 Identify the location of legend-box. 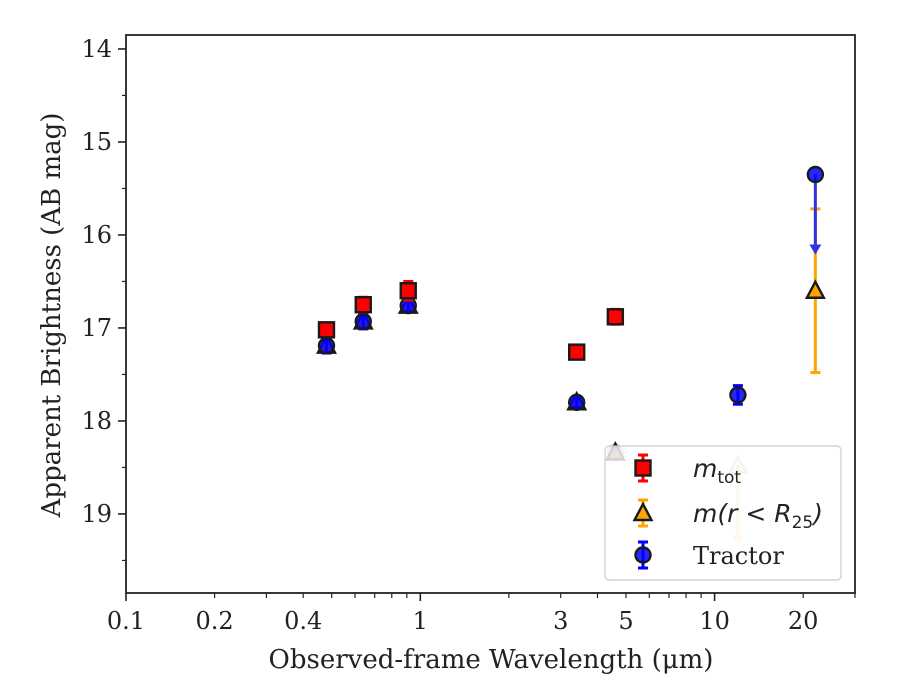
(723, 513).